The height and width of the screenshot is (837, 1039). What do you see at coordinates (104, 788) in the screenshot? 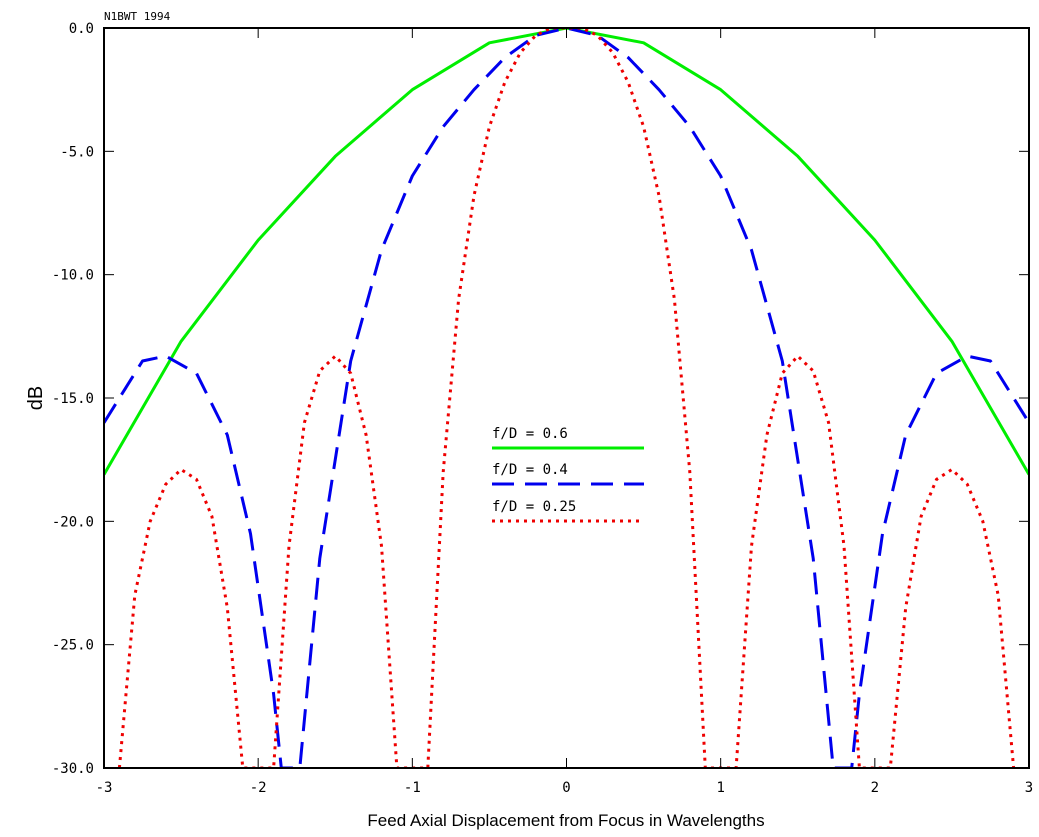
I see `x-tick-label: -3` at bounding box center [104, 788].